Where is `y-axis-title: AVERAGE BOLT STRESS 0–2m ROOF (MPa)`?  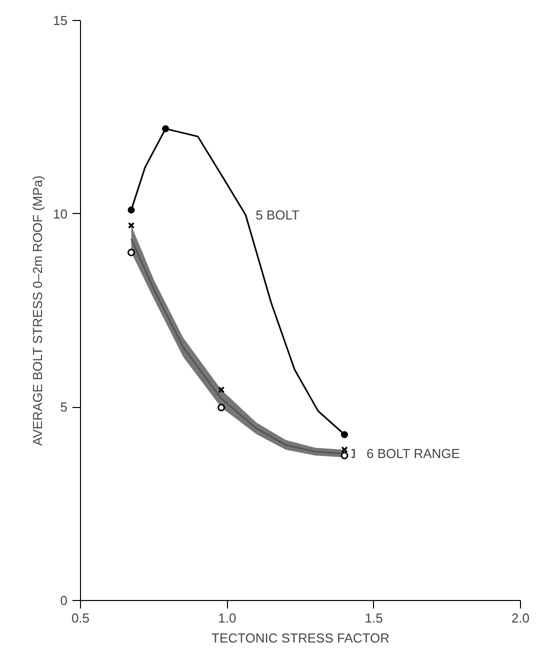
y-axis-title: AVERAGE BOLT STRESS 0–2m ROOF (MPa) is located at coordinates (38, 311).